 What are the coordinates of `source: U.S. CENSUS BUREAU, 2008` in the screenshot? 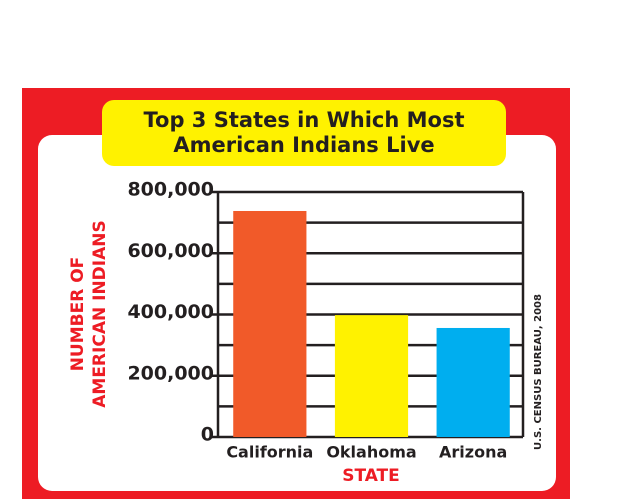 It's located at (538, 372).